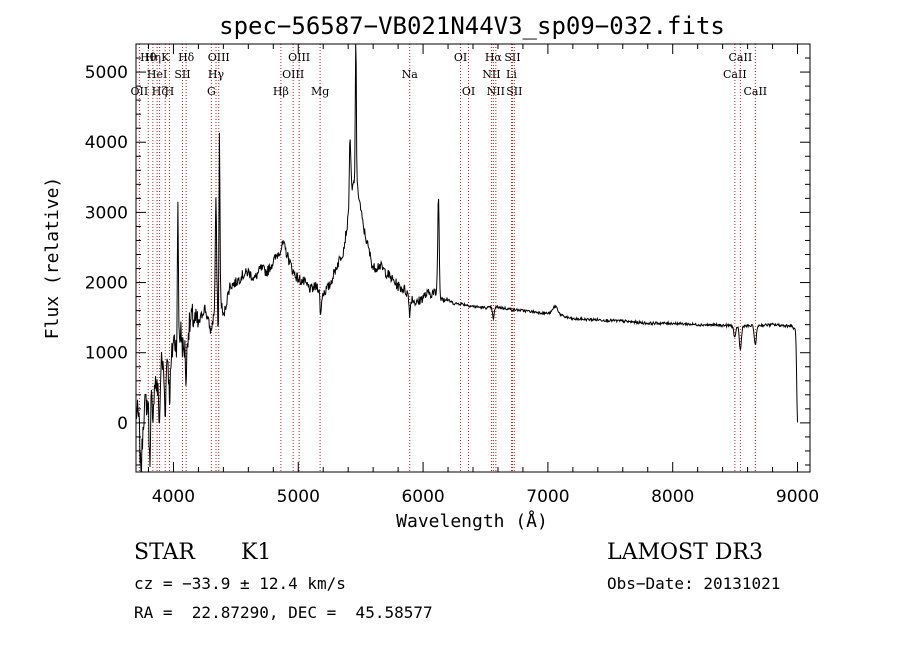  I want to click on line-label-24: SII, so click(514, 91).